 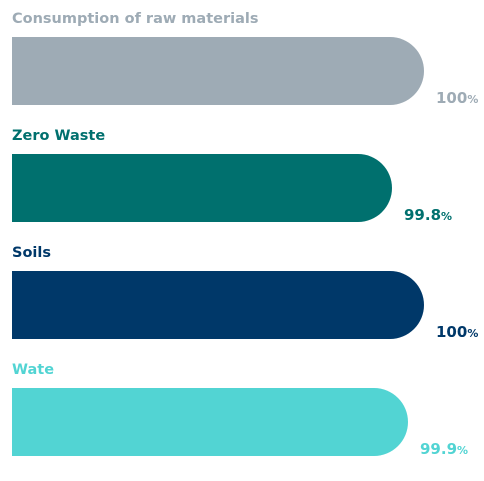 I want to click on value-unit-raw-materials: %, so click(x=473, y=99).